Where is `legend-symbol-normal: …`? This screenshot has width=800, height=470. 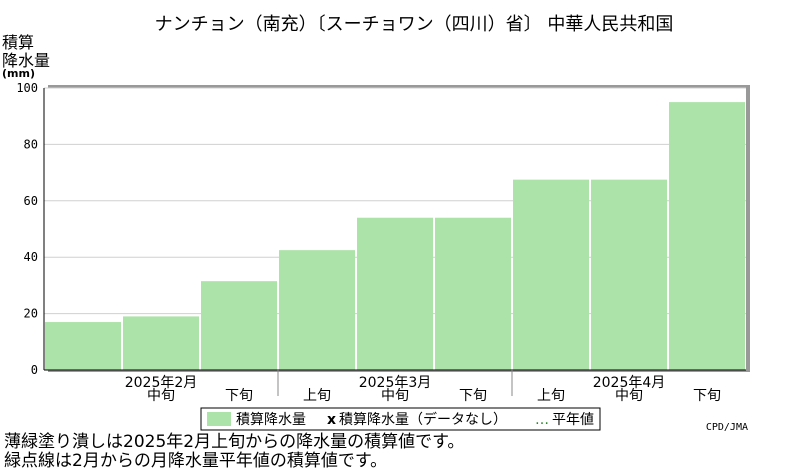 legend-symbol-normal: … is located at coordinates (542, 420).